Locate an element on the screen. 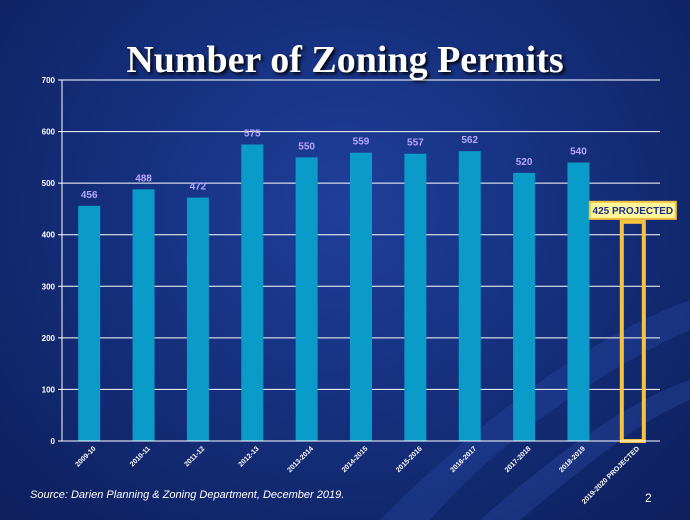  data-label: 520 is located at coordinates (524, 162).